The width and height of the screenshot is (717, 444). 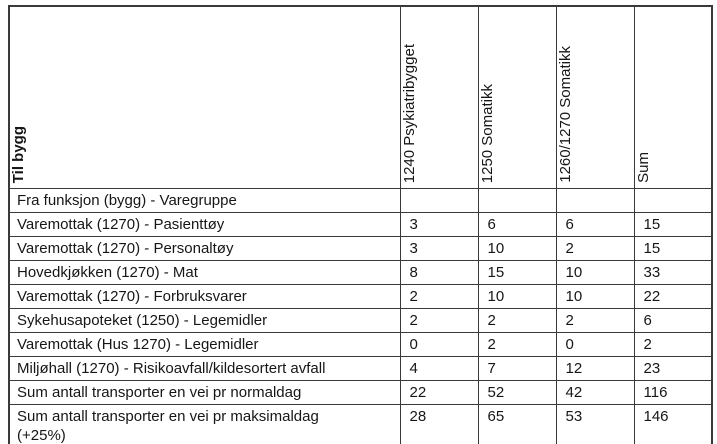 I want to click on section-header-label: Fra funksjon (bygg) - Varegruppe, so click(x=204, y=200).